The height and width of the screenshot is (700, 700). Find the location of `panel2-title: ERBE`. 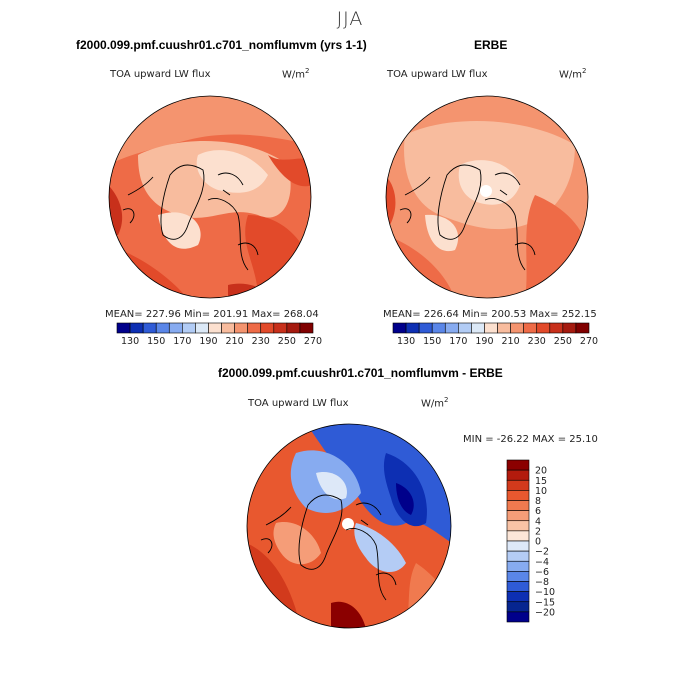

panel2-title: ERBE is located at coordinates (491, 45).